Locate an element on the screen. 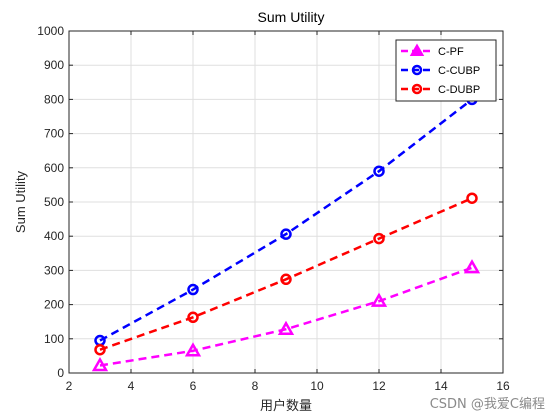 The width and height of the screenshot is (553, 420). legend-item-c-dubp: C-DUBP is located at coordinates (440, 89).